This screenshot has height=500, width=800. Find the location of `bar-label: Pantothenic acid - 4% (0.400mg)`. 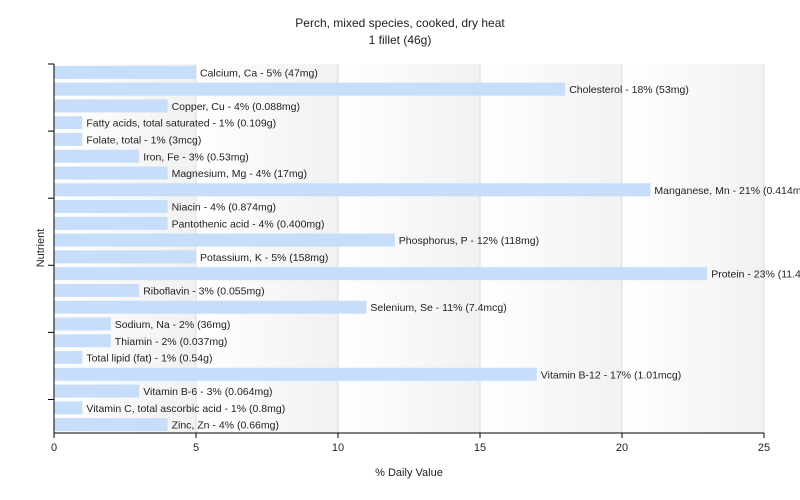

bar-label: Pantothenic acid - 4% (0.400mg) is located at coordinates (248, 224).